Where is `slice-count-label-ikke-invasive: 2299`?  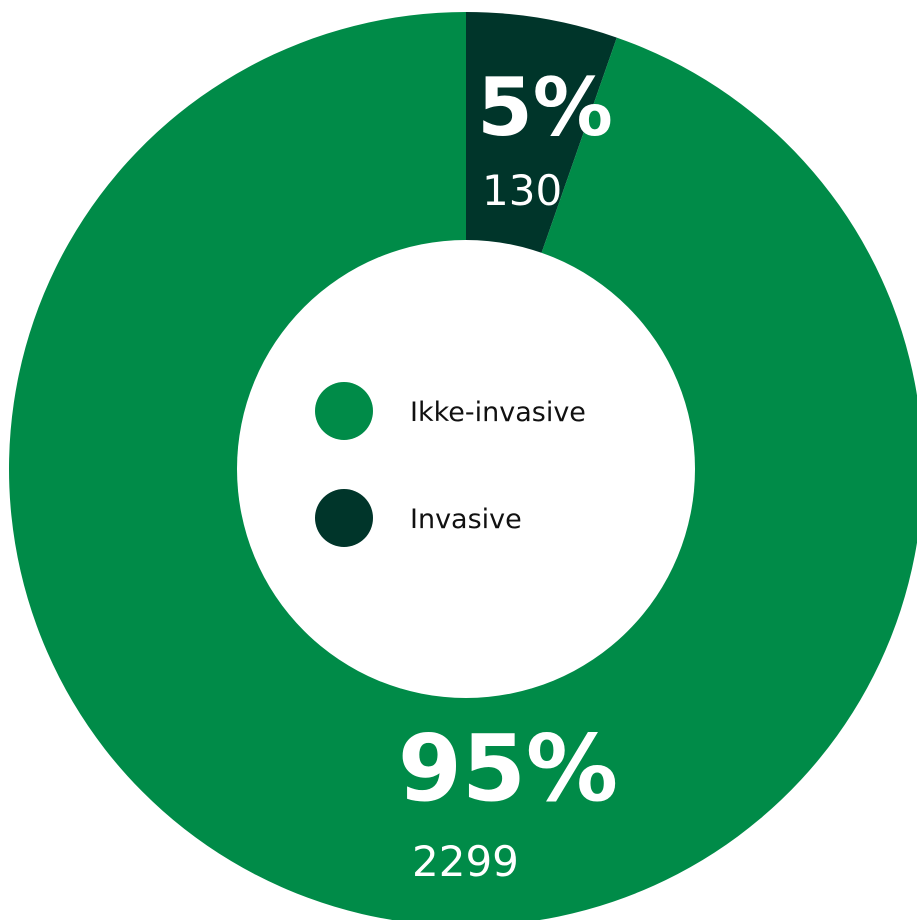 slice-count-label-ikke-invasive: 2299 is located at coordinates (465, 861).